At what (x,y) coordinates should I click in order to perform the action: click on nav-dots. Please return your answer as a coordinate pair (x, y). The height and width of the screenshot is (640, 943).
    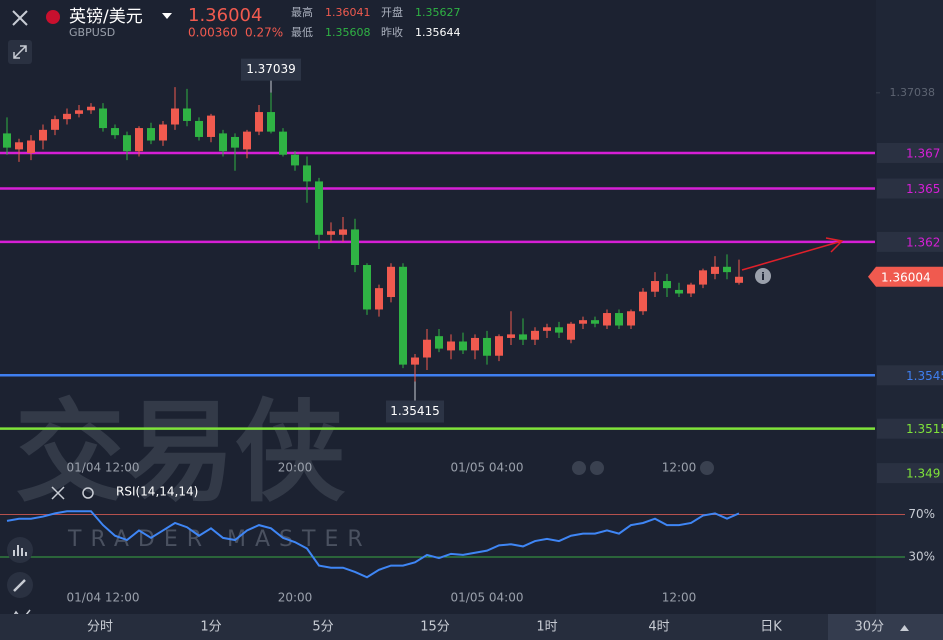
    Looking at the image, I should click on (643, 468).